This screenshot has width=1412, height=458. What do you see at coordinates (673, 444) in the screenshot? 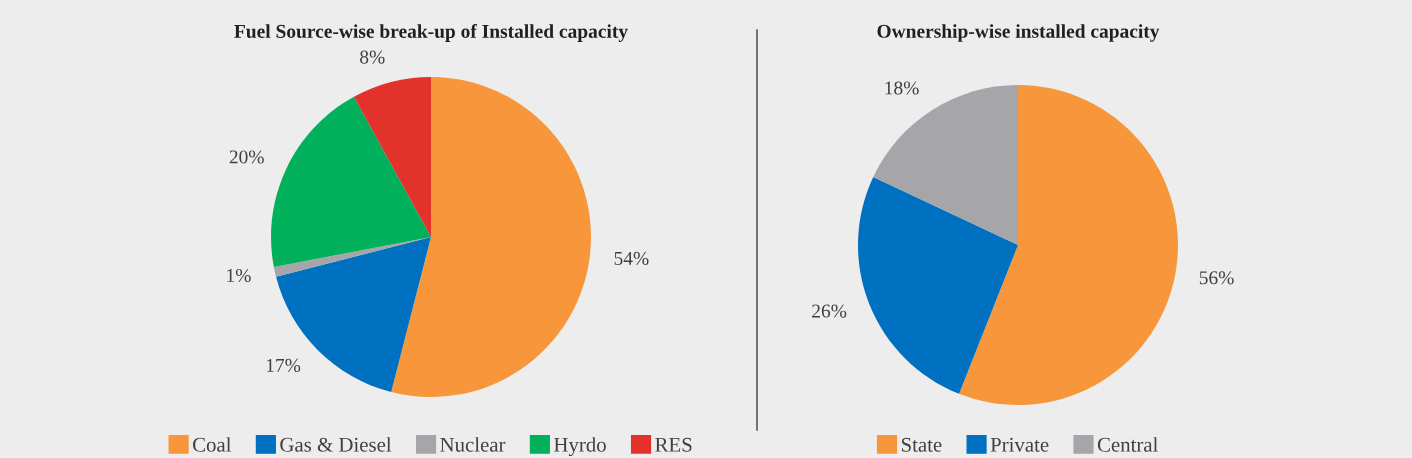
I see `legend-label: RES` at bounding box center [673, 444].